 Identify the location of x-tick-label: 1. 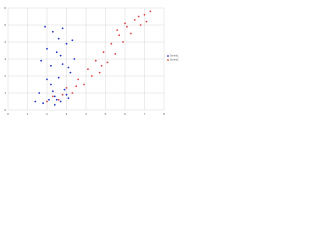
(28, 114).